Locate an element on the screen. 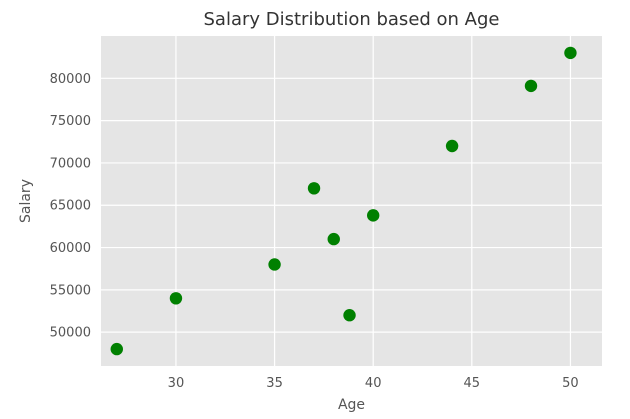 The width and height of the screenshot is (630, 419). y-tick-labels: 50000 55000 60000 65000 70000 75000 80000 is located at coordinates (70, 206).